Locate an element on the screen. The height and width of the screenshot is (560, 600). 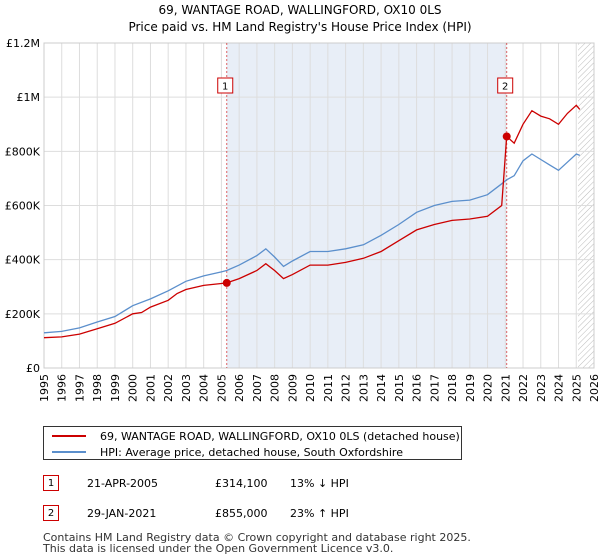
marker-label: 1 is located at coordinates (225, 87).